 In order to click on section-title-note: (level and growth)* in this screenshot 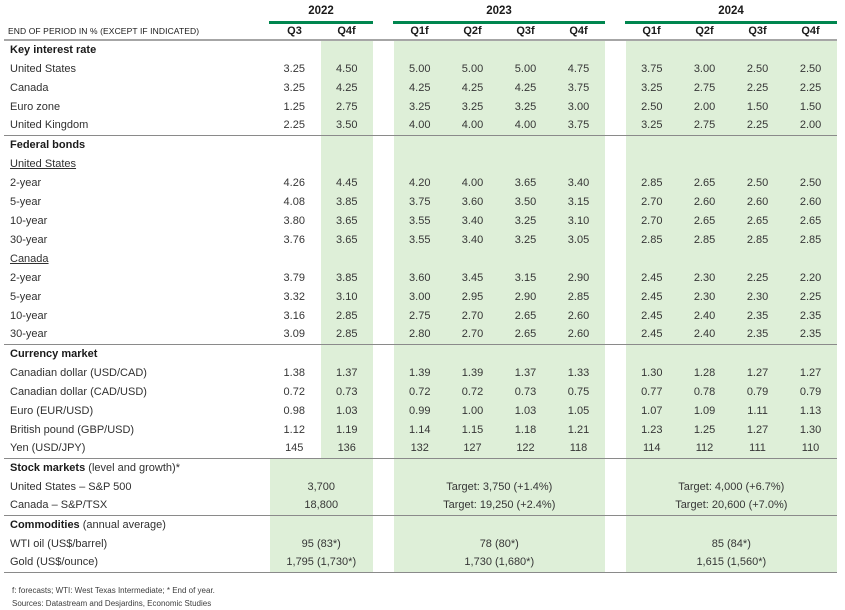, I will do `click(132, 467)`.